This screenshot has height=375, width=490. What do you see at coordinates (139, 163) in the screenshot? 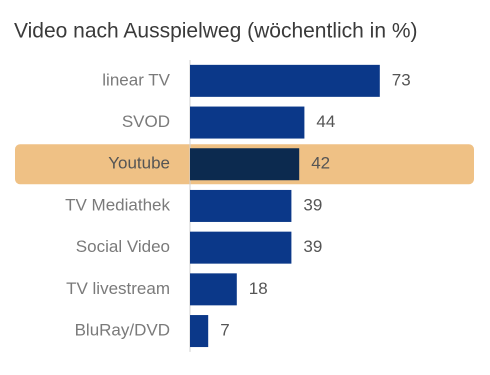
I see `category-label: Youtube` at bounding box center [139, 163].